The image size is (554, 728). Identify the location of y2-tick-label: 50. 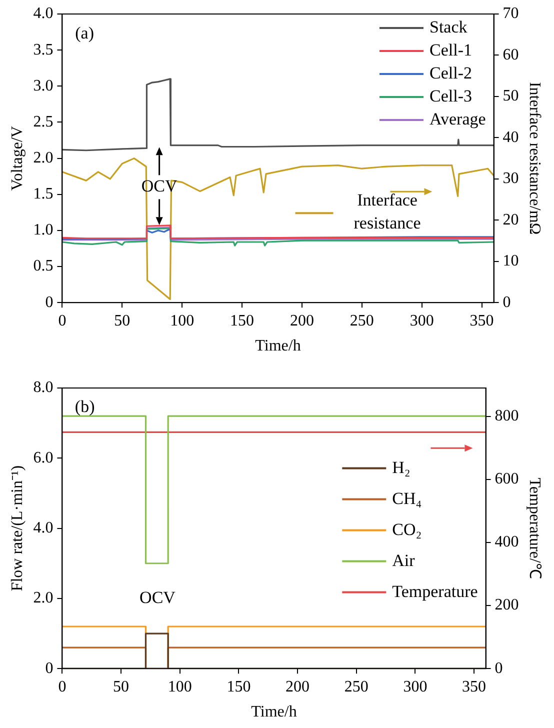
(510, 96).